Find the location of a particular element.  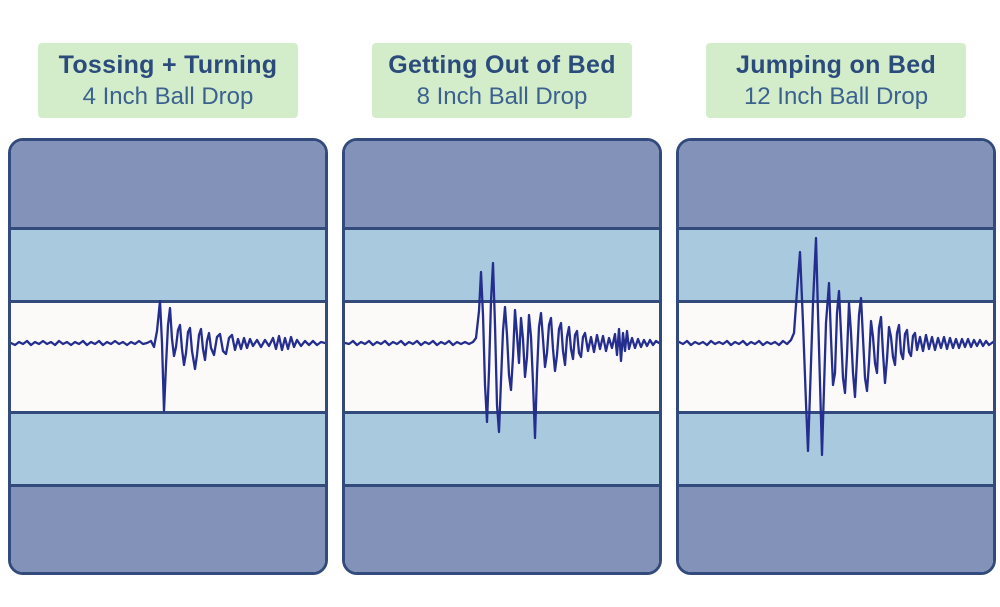

panel-label: Jumping on Bed 12 Inch Ball Drop is located at coordinates (836, 80).